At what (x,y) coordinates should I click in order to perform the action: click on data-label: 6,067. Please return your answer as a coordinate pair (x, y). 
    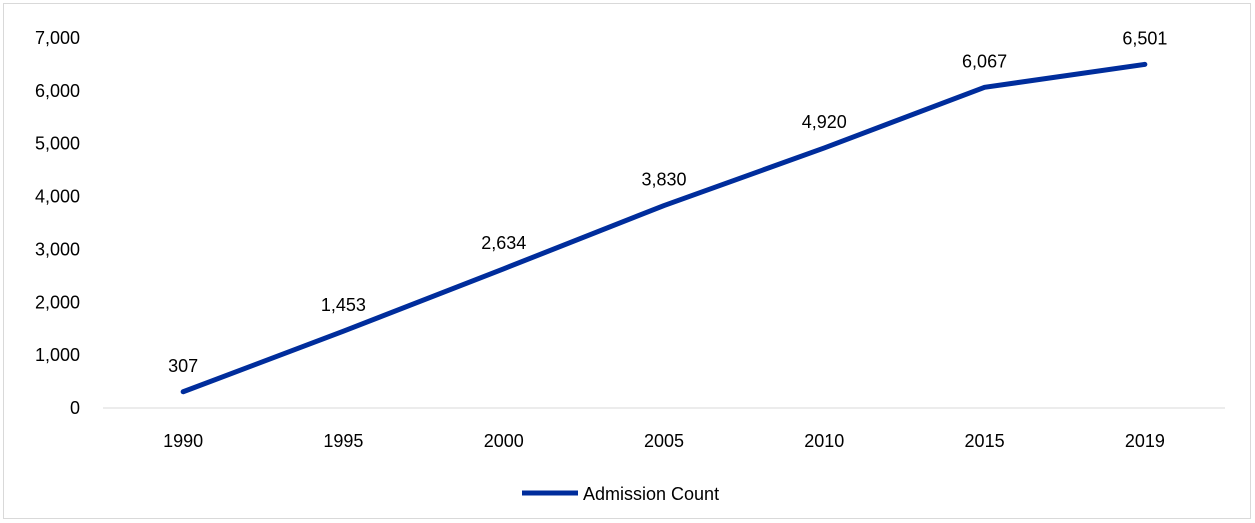
    Looking at the image, I should click on (984, 61).